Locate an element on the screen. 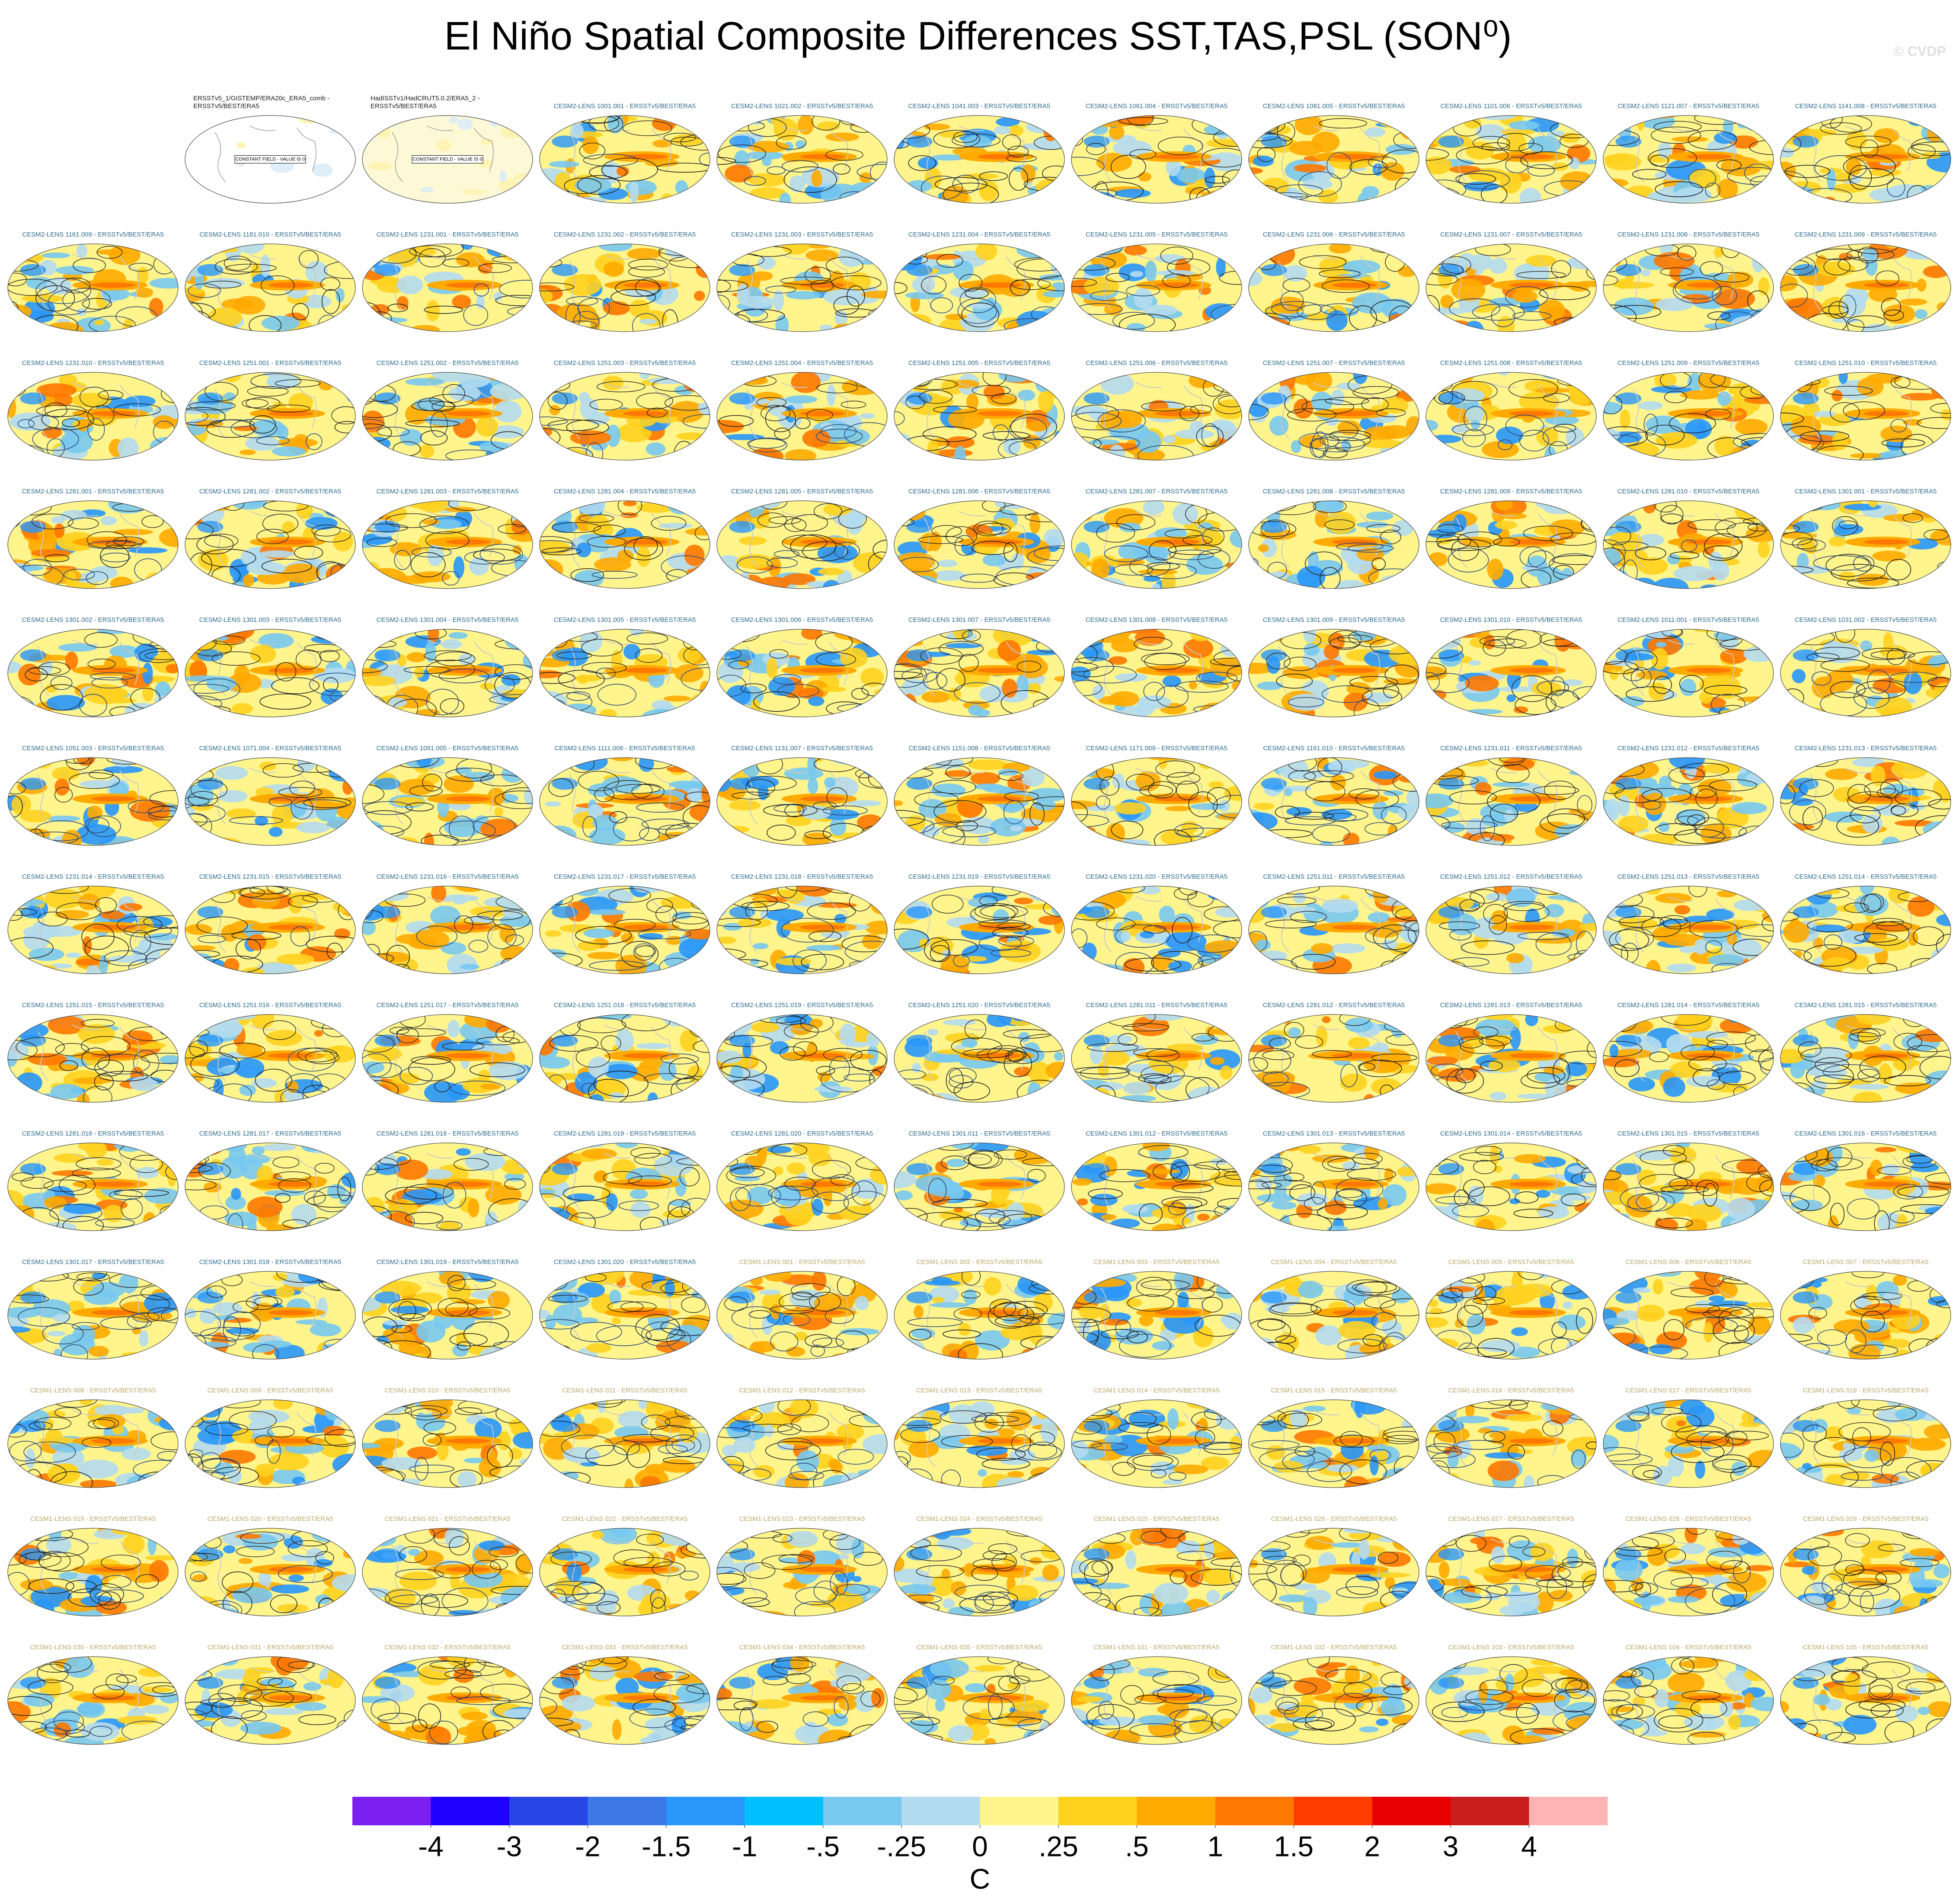 Image resolution: width=1956 pixels, height=1904 pixels. panel-title: CESM2-LENS 1251.007 - ERSSTv5/BEST/ERA5 is located at coordinates (1334, 363).